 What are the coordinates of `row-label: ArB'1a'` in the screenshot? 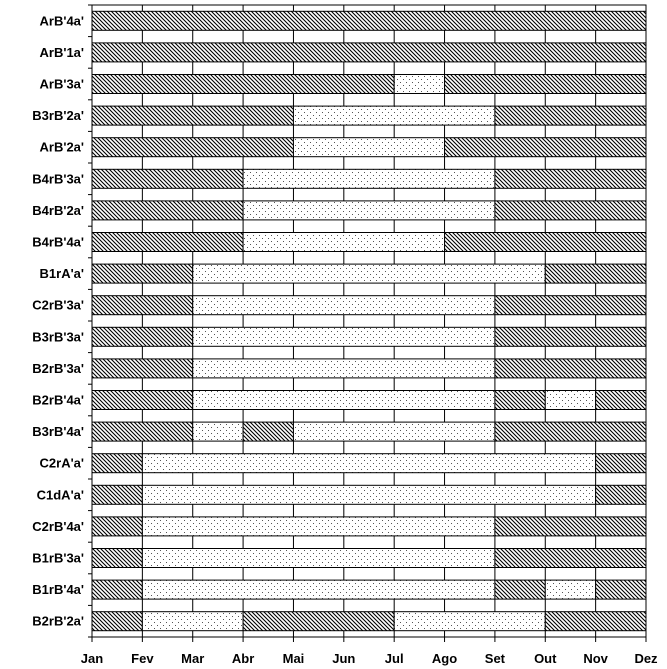 It's located at (62, 52).